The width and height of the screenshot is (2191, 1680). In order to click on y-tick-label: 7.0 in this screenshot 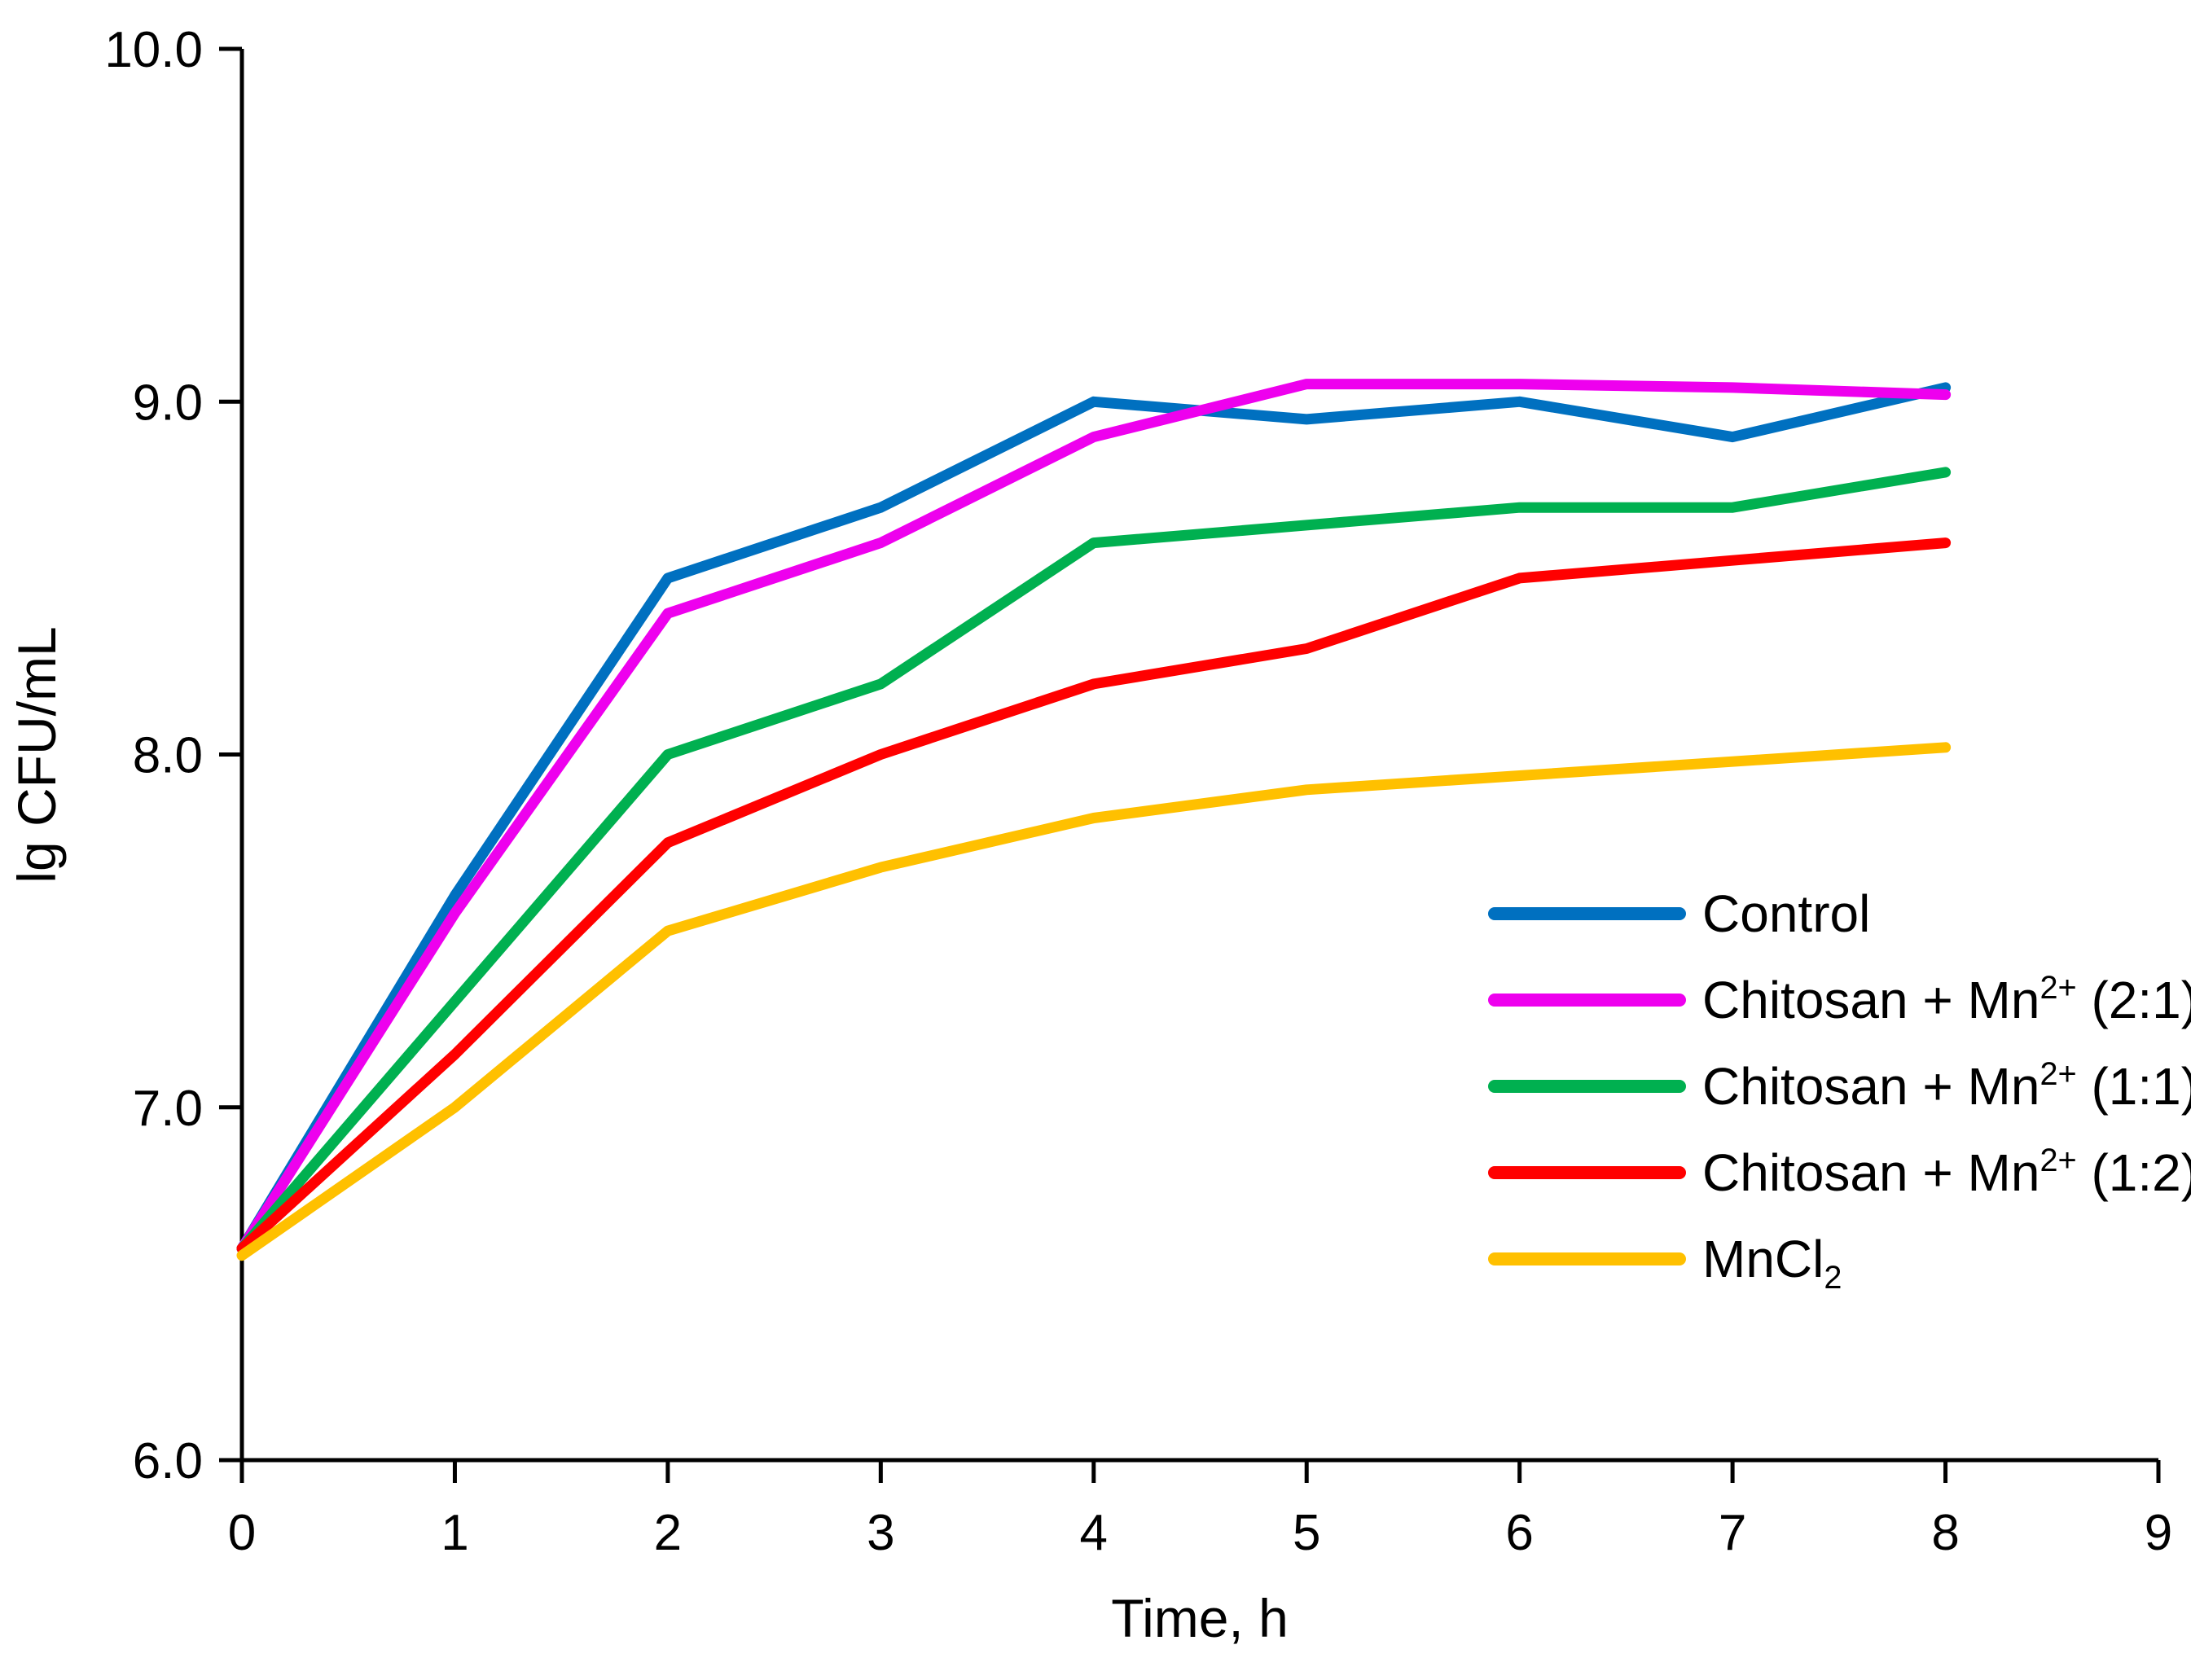, I will do `click(168, 1109)`.